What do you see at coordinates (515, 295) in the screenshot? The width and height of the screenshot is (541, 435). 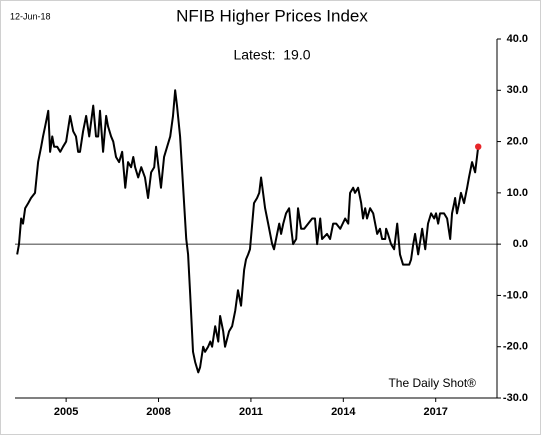 I see `y-tick-label: -10.0` at bounding box center [515, 295].